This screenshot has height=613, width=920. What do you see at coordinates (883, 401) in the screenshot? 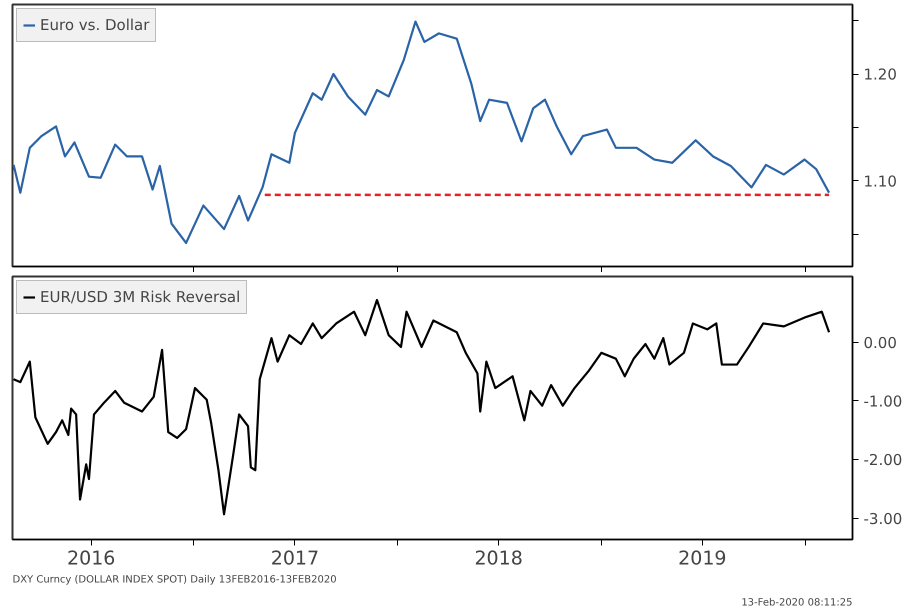
I see `y-tick-label: -1.00` at bounding box center [883, 401].